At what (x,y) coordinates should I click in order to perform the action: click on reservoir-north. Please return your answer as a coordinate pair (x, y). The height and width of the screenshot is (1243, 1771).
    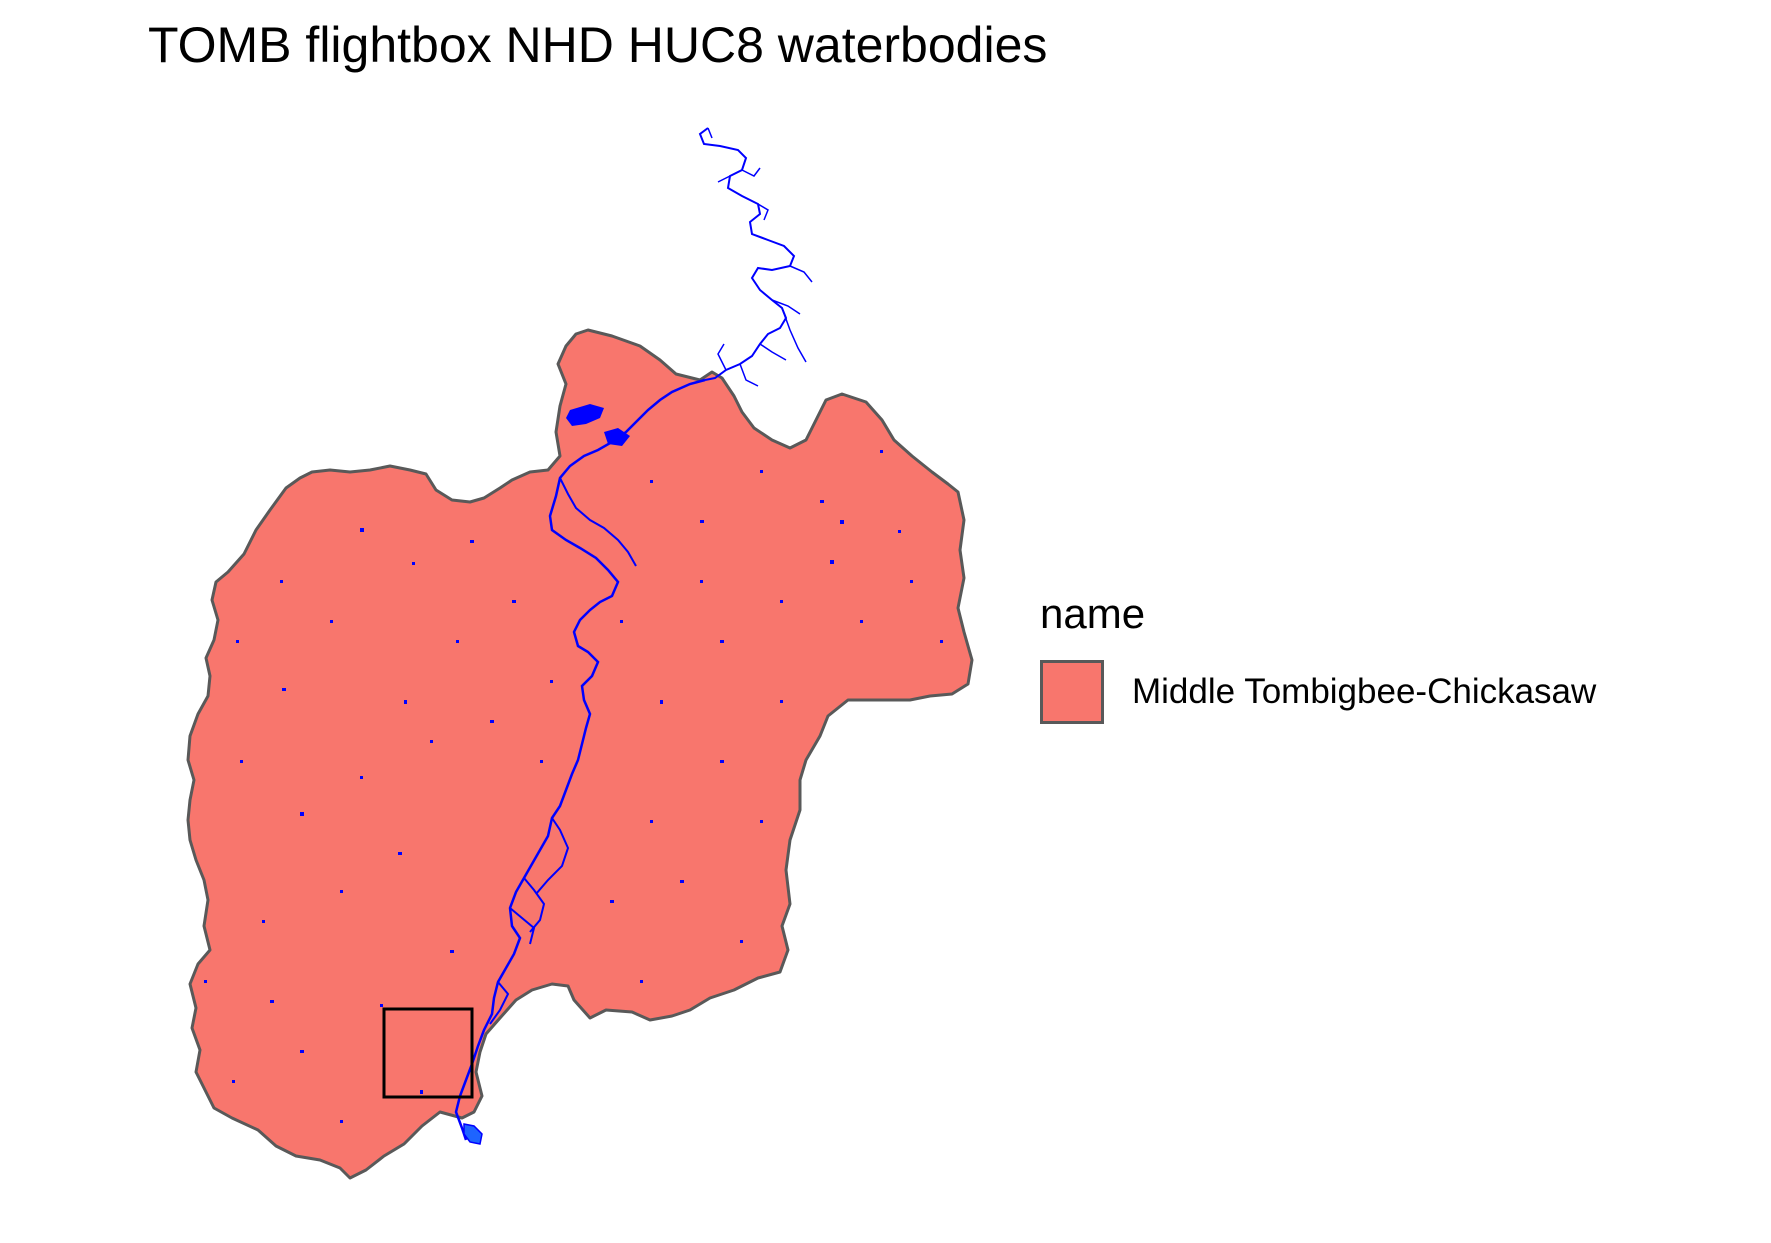
    Looking at the image, I should click on (585, 415).